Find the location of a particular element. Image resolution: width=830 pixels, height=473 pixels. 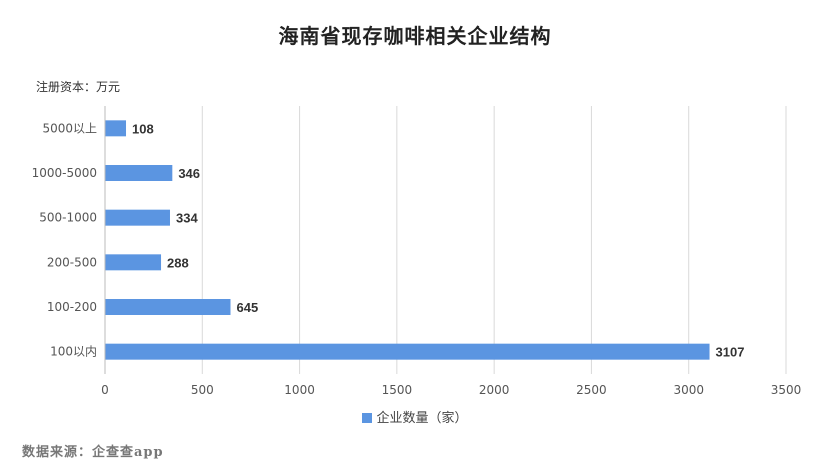

y-tick-label: 500-1000 is located at coordinates (68, 218).